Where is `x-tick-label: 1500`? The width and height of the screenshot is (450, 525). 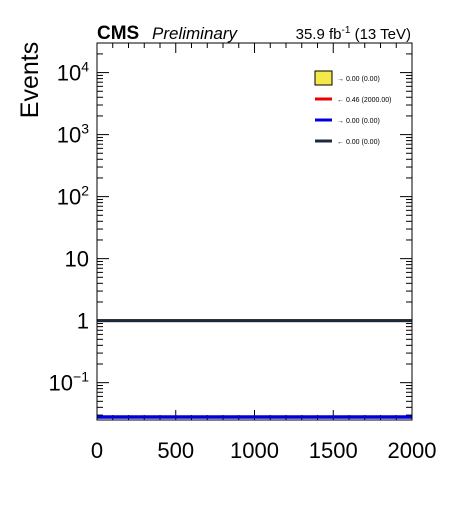 x-tick-label: 1500 is located at coordinates (333, 450).